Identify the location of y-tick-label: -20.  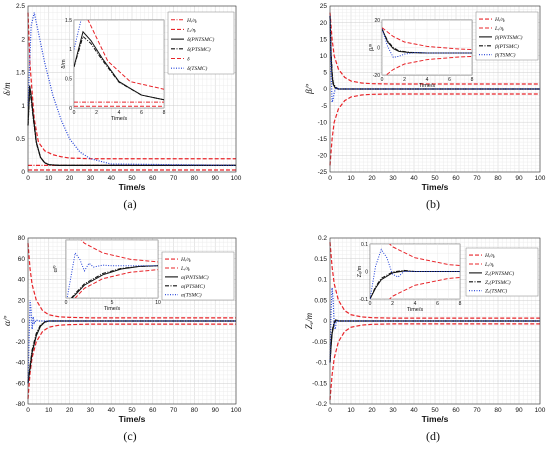
(21, 342).